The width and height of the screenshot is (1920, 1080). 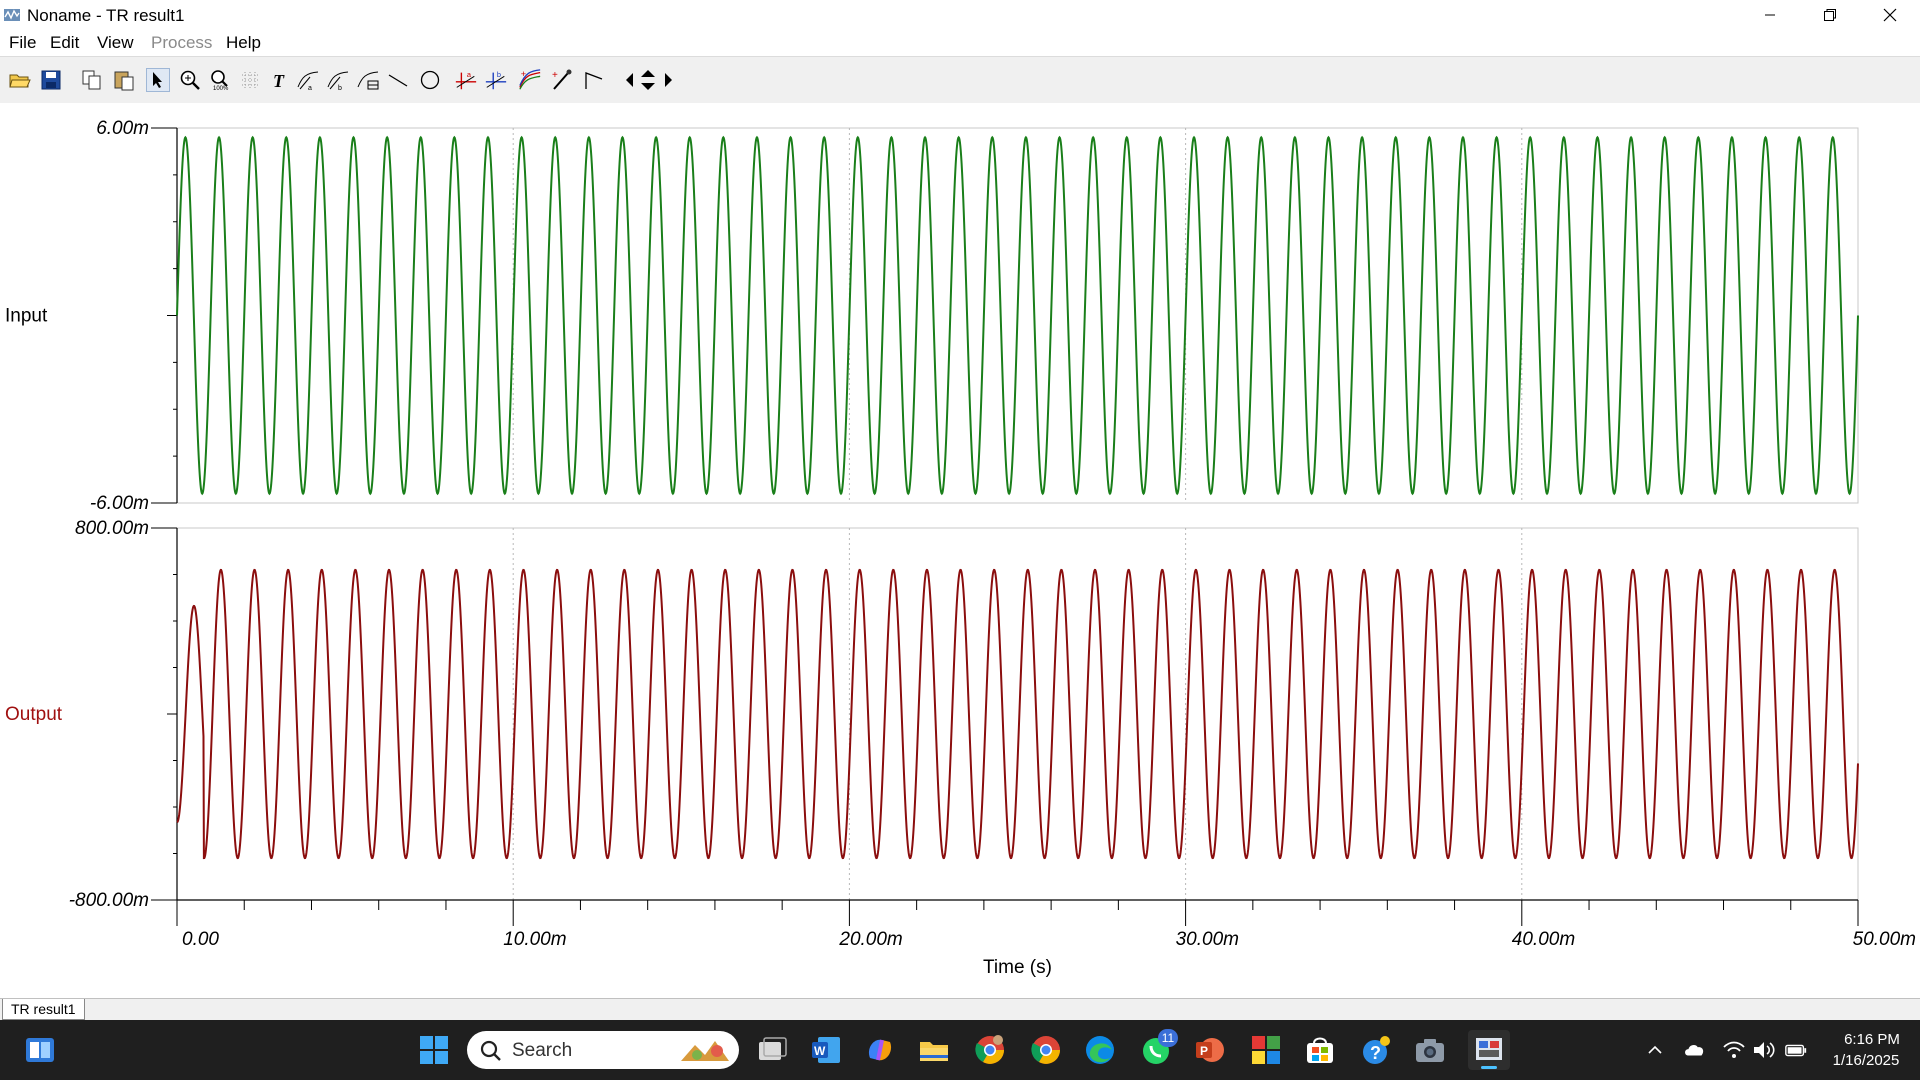 I want to click on title-bar: Noname - TR result1, so click(x=960, y=15).